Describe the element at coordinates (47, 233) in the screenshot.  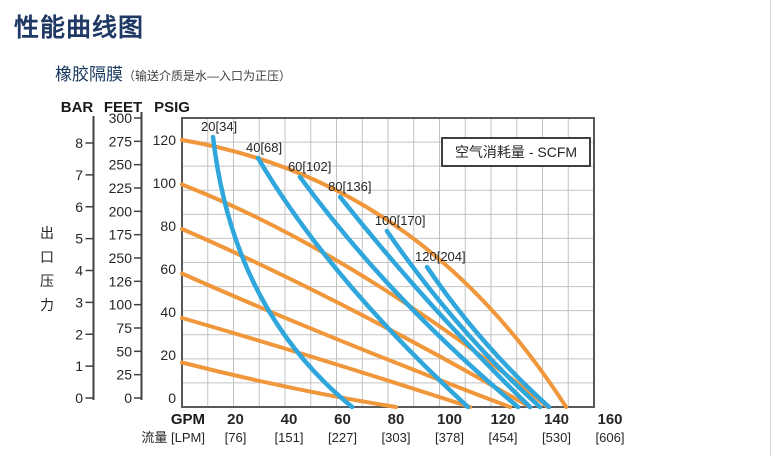
I see `y-axis-title-char: 出` at that location.